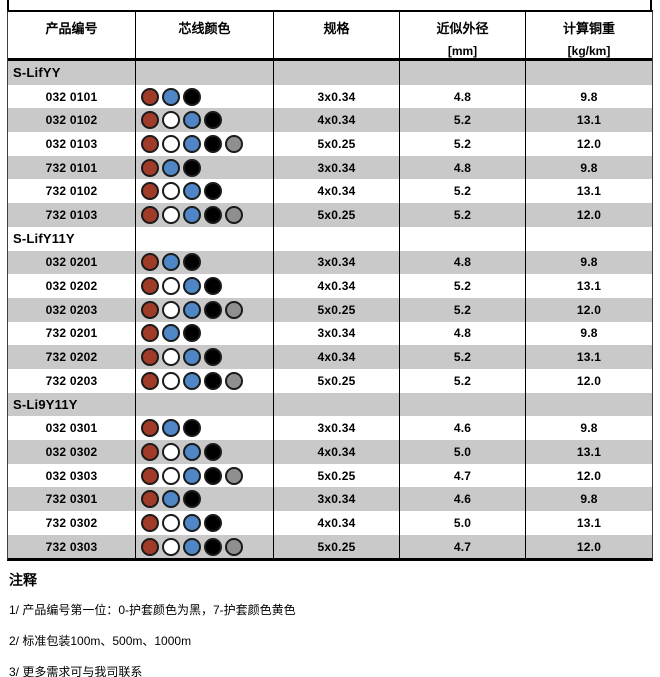 The width and height of the screenshot is (660, 677). Describe the element at coordinates (330, 333) in the screenshot. I see `table-row: 732 0201 3x0.34 4.8 9.8` at that location.